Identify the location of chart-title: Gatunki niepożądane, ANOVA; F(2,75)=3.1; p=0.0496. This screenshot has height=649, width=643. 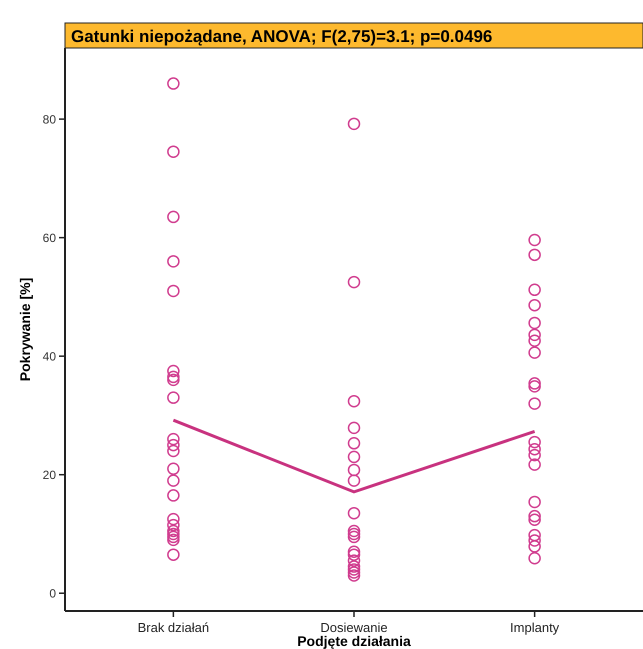
(281, 36).